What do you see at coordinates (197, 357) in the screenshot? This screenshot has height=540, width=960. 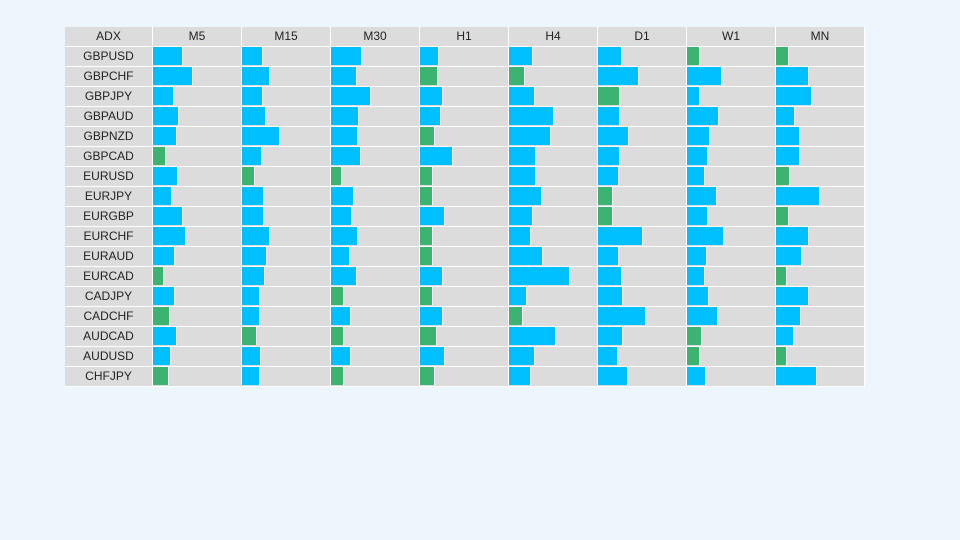 I see `cell-audusd-m5` at bounding box center [197, 357].